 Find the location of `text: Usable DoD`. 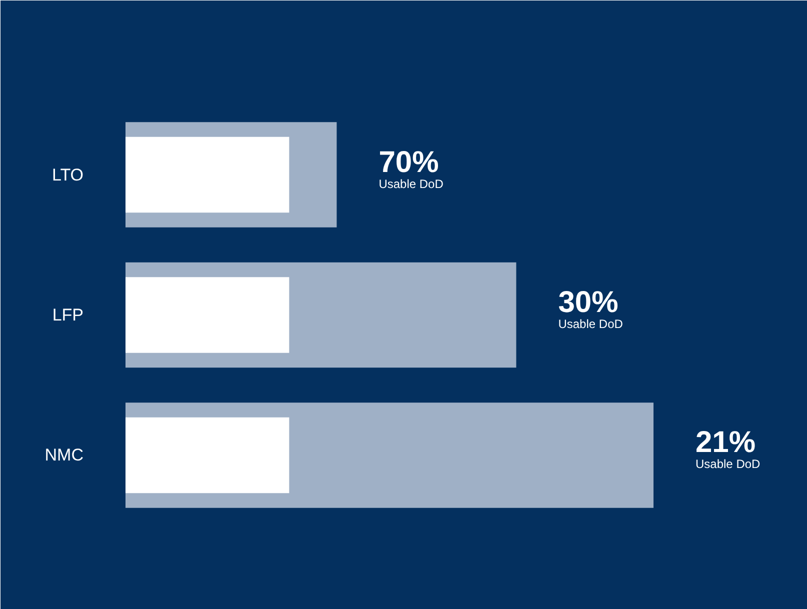

text: Usable DoD is located at coordinates (728, 464).